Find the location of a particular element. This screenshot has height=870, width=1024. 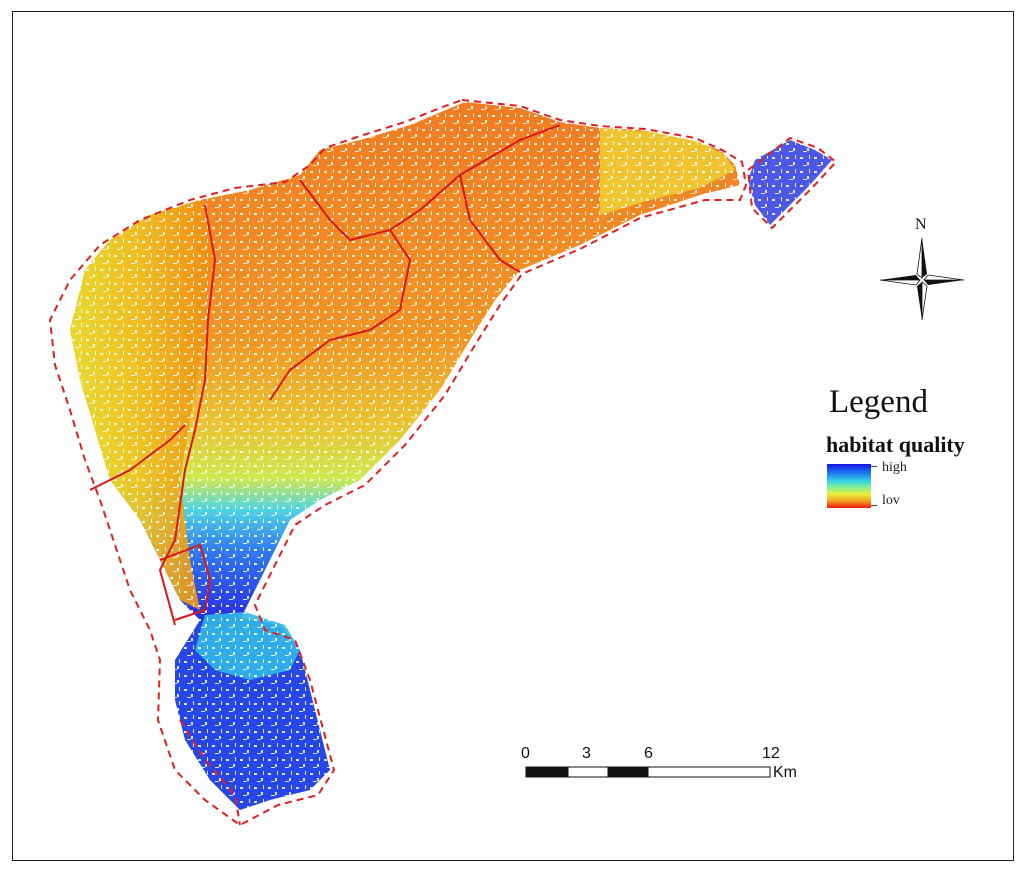

north-arrow-w-half is located at coordinates (900, 282).